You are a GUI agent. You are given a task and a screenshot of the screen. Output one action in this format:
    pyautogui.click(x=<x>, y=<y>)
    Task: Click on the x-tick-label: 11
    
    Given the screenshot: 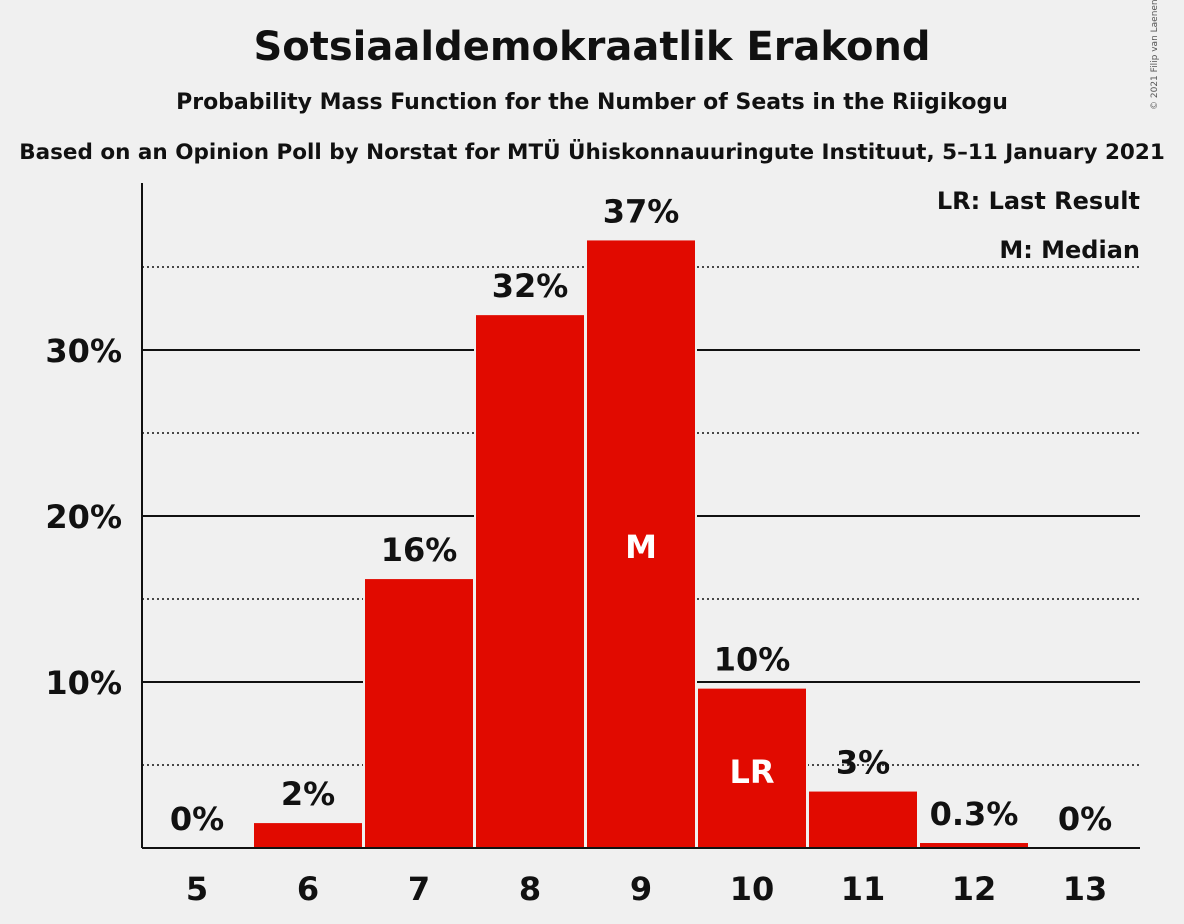 What is the action you would take?
    pyautogui.click(x=863, y=889)
    